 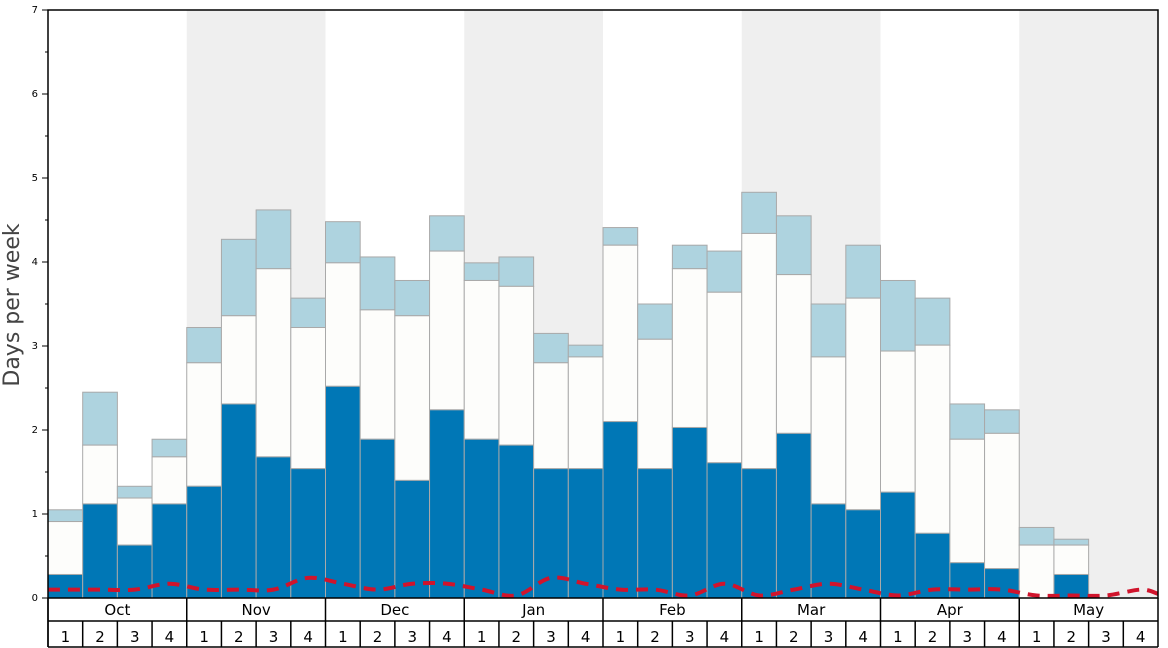 I want to click on y-tick-label: 6, so click(x=35, y=94).